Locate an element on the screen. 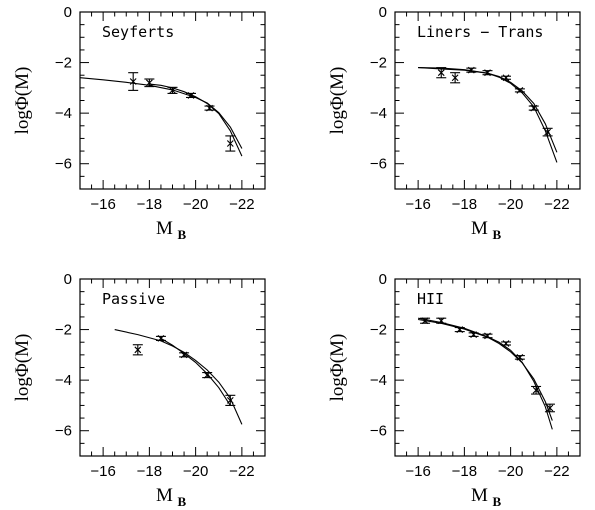  panel-title: HII is located at coordinates (430, 299).